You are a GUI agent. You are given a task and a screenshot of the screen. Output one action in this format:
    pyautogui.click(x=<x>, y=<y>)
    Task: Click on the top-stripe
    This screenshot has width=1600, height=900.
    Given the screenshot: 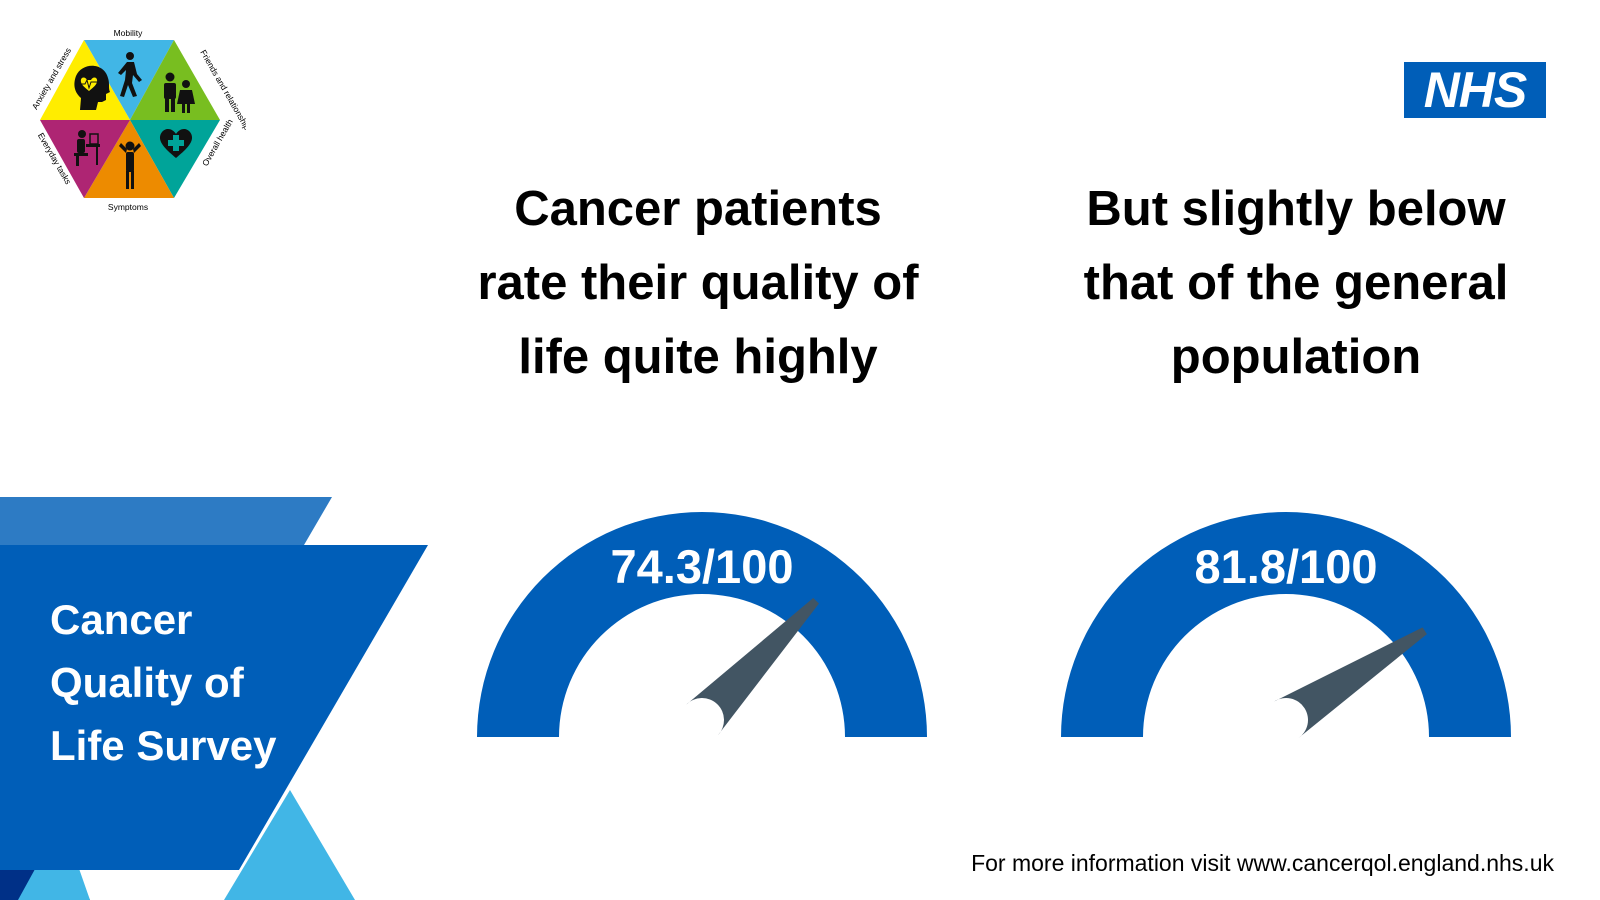 What is the action you would take?
    pyautogui.click(x=166, y=521)
    